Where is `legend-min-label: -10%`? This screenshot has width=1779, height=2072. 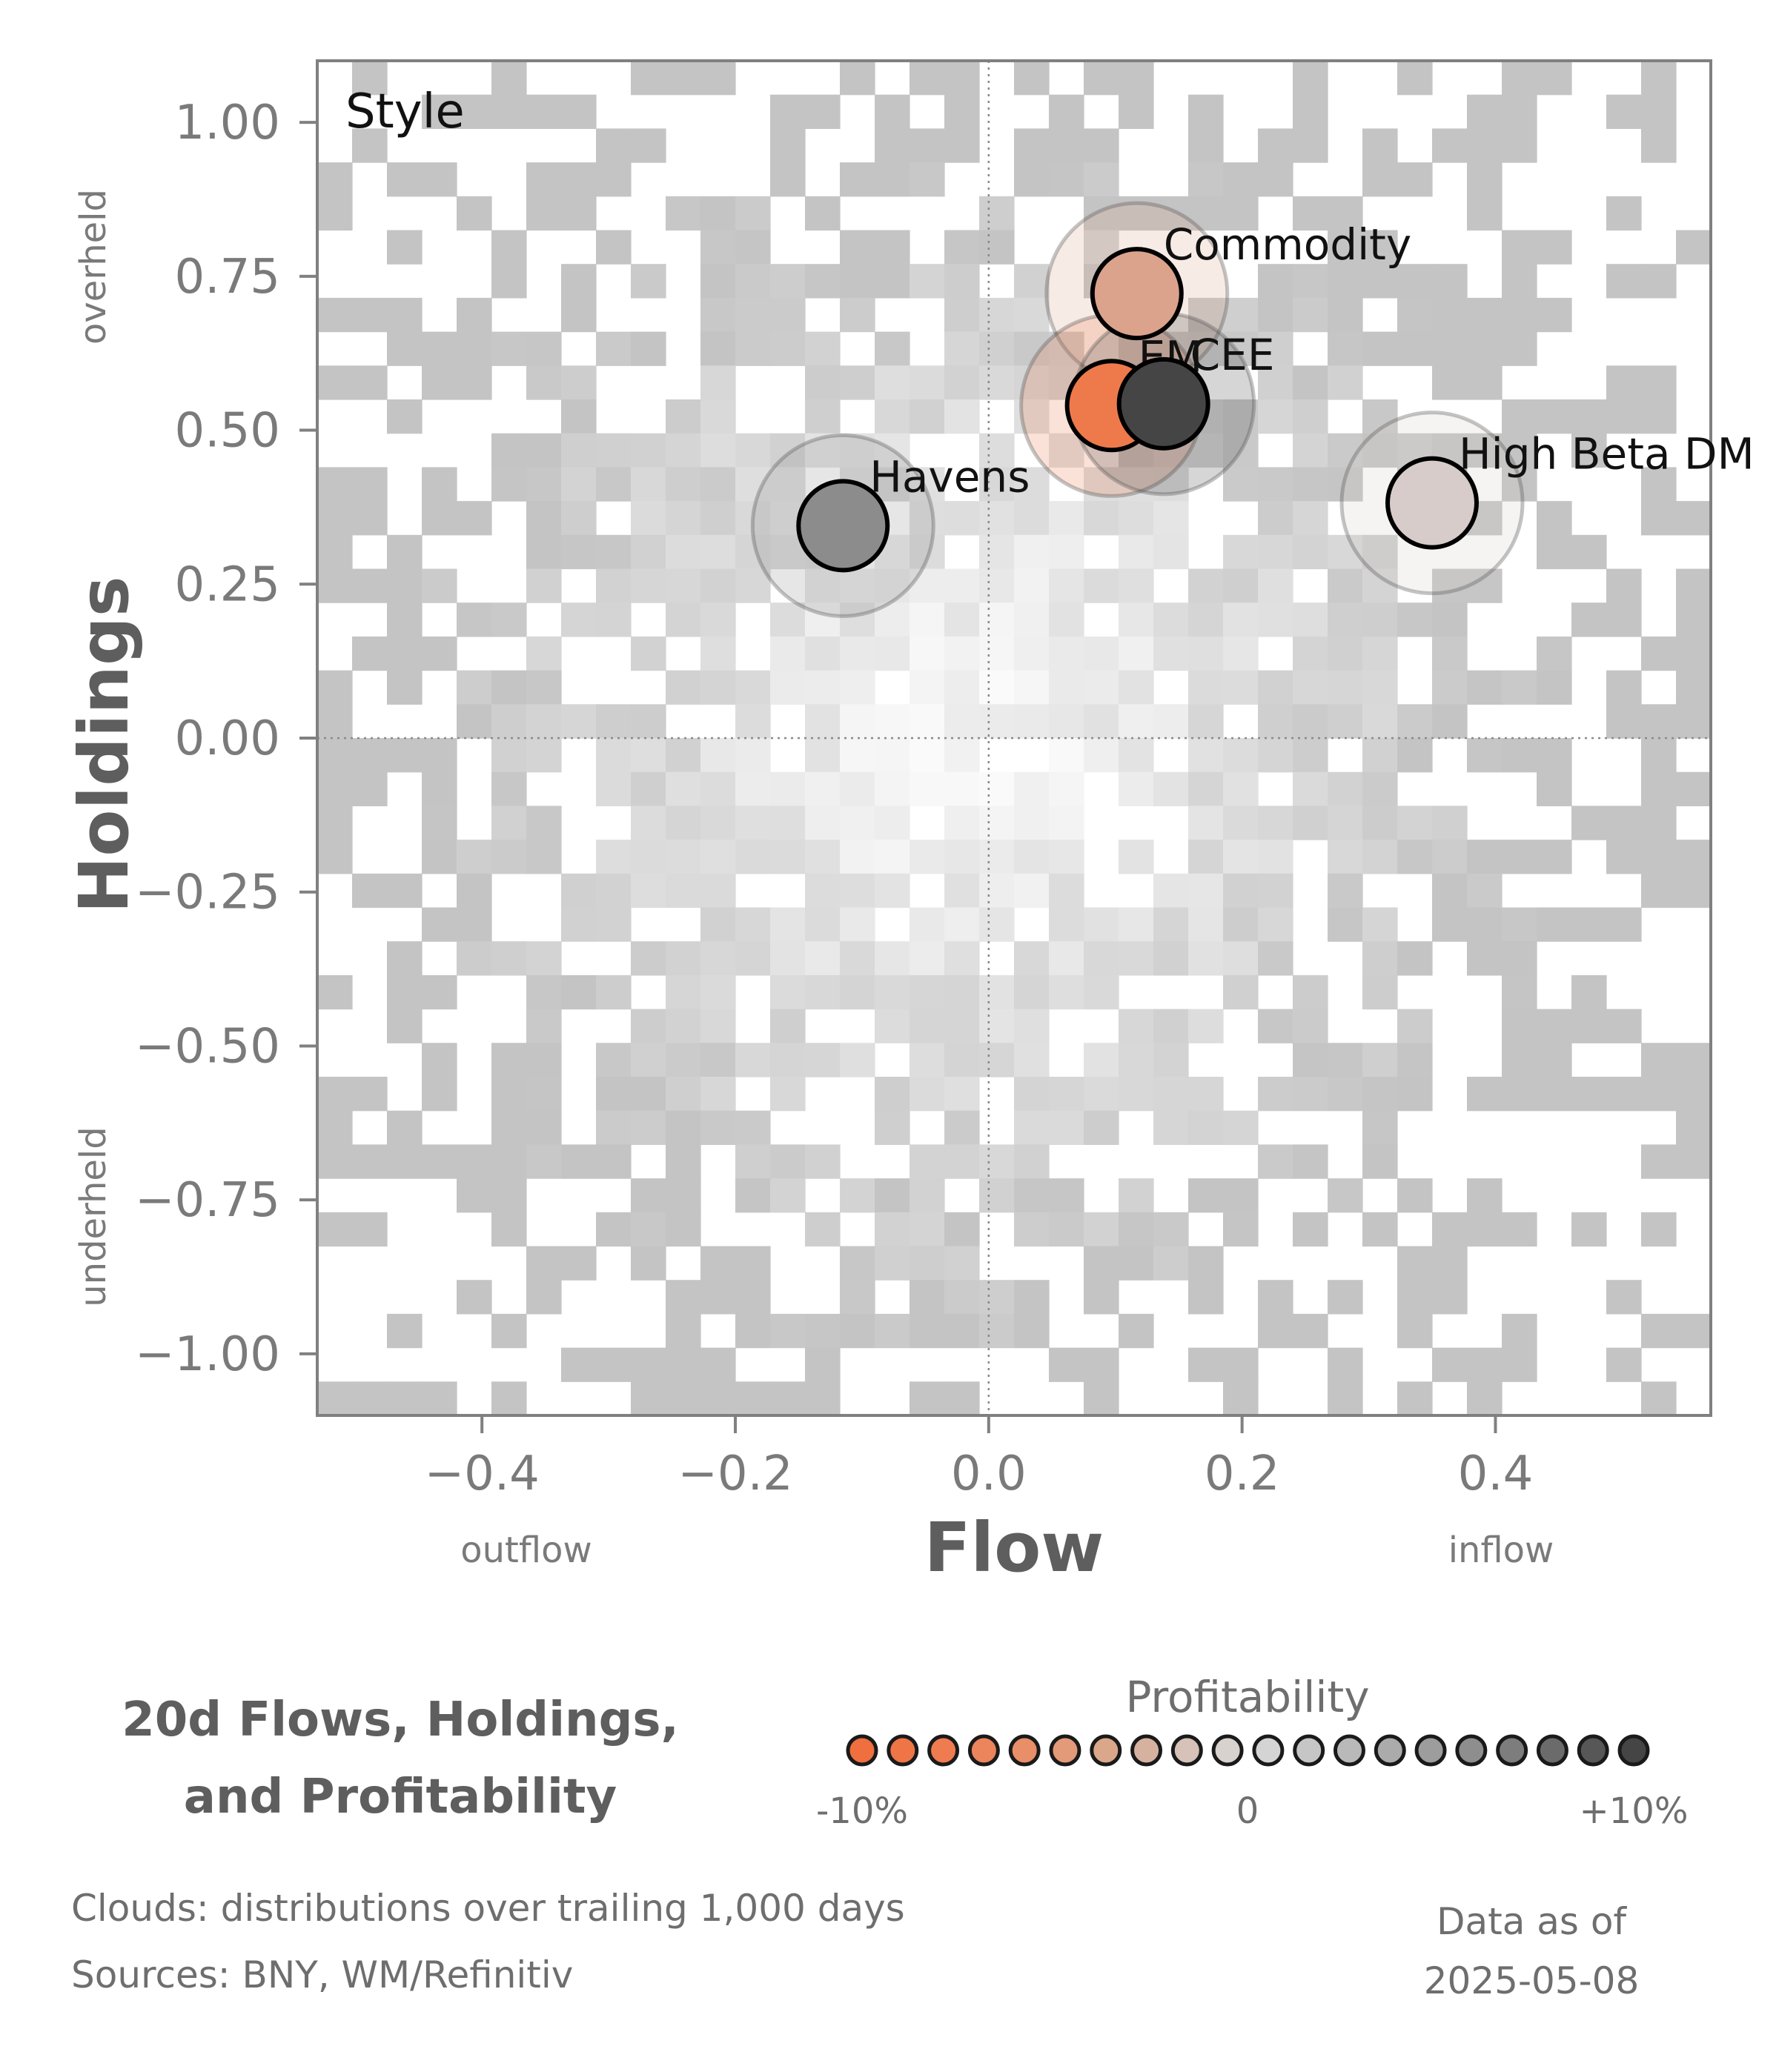
legend-min-label: -10% is located at coordinates (862, 1811).